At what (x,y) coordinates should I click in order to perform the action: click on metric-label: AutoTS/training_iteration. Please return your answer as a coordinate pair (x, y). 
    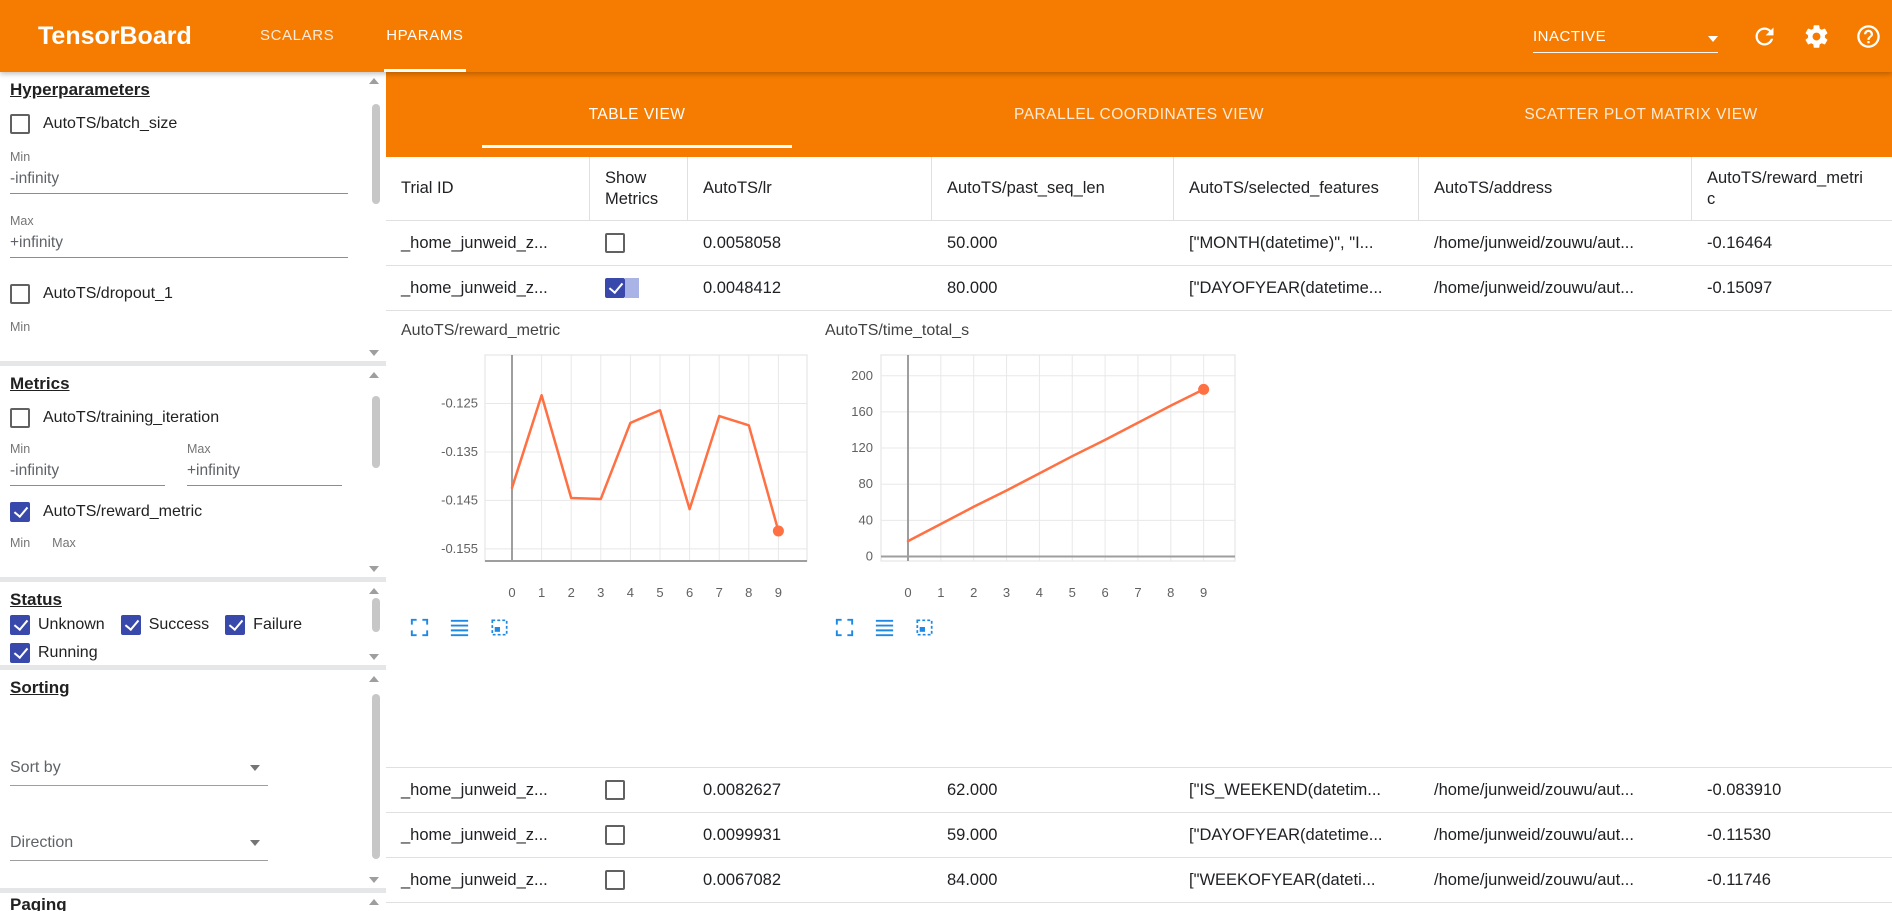
    Looking at the image, I should click on (131, 417).